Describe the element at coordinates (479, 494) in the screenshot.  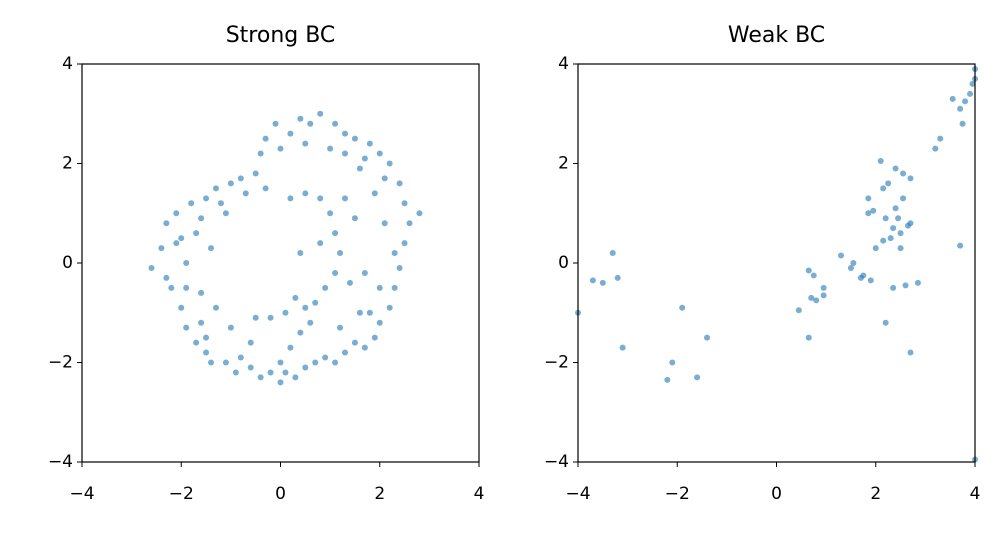
I see `x-tick-label: 4` at that location.